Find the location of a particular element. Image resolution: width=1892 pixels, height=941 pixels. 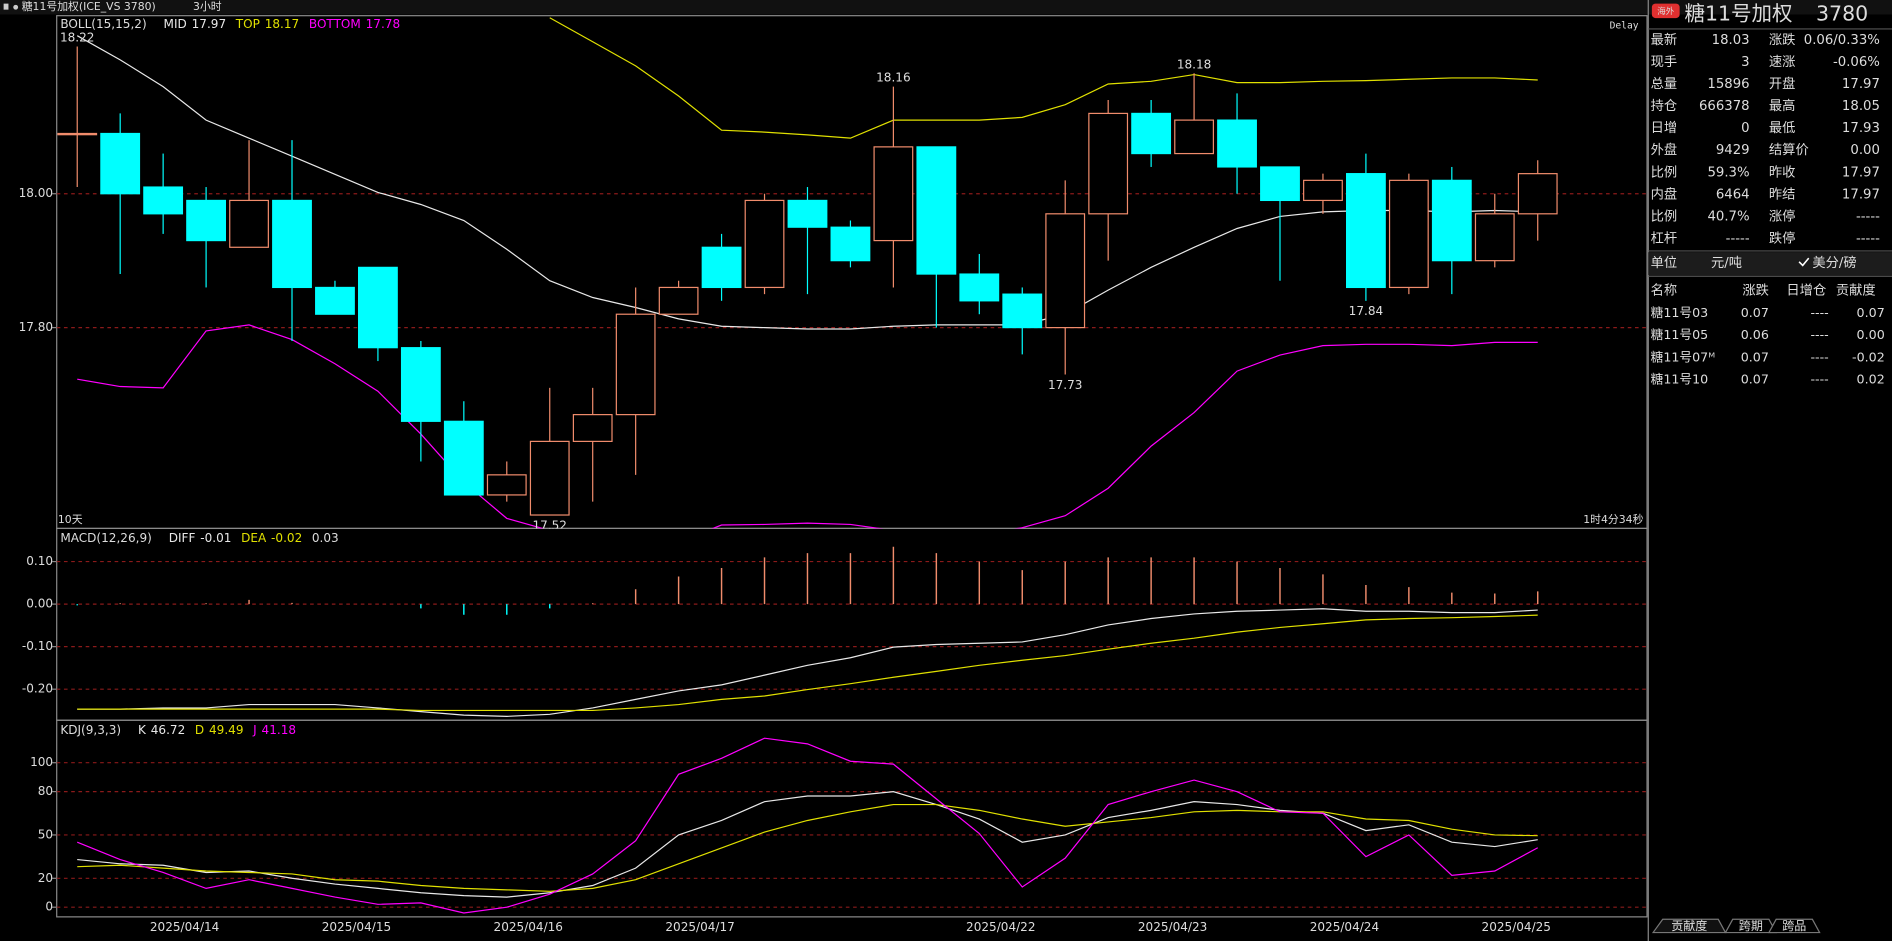

legend-value: 46.72 is located at coordinates (168, 729).